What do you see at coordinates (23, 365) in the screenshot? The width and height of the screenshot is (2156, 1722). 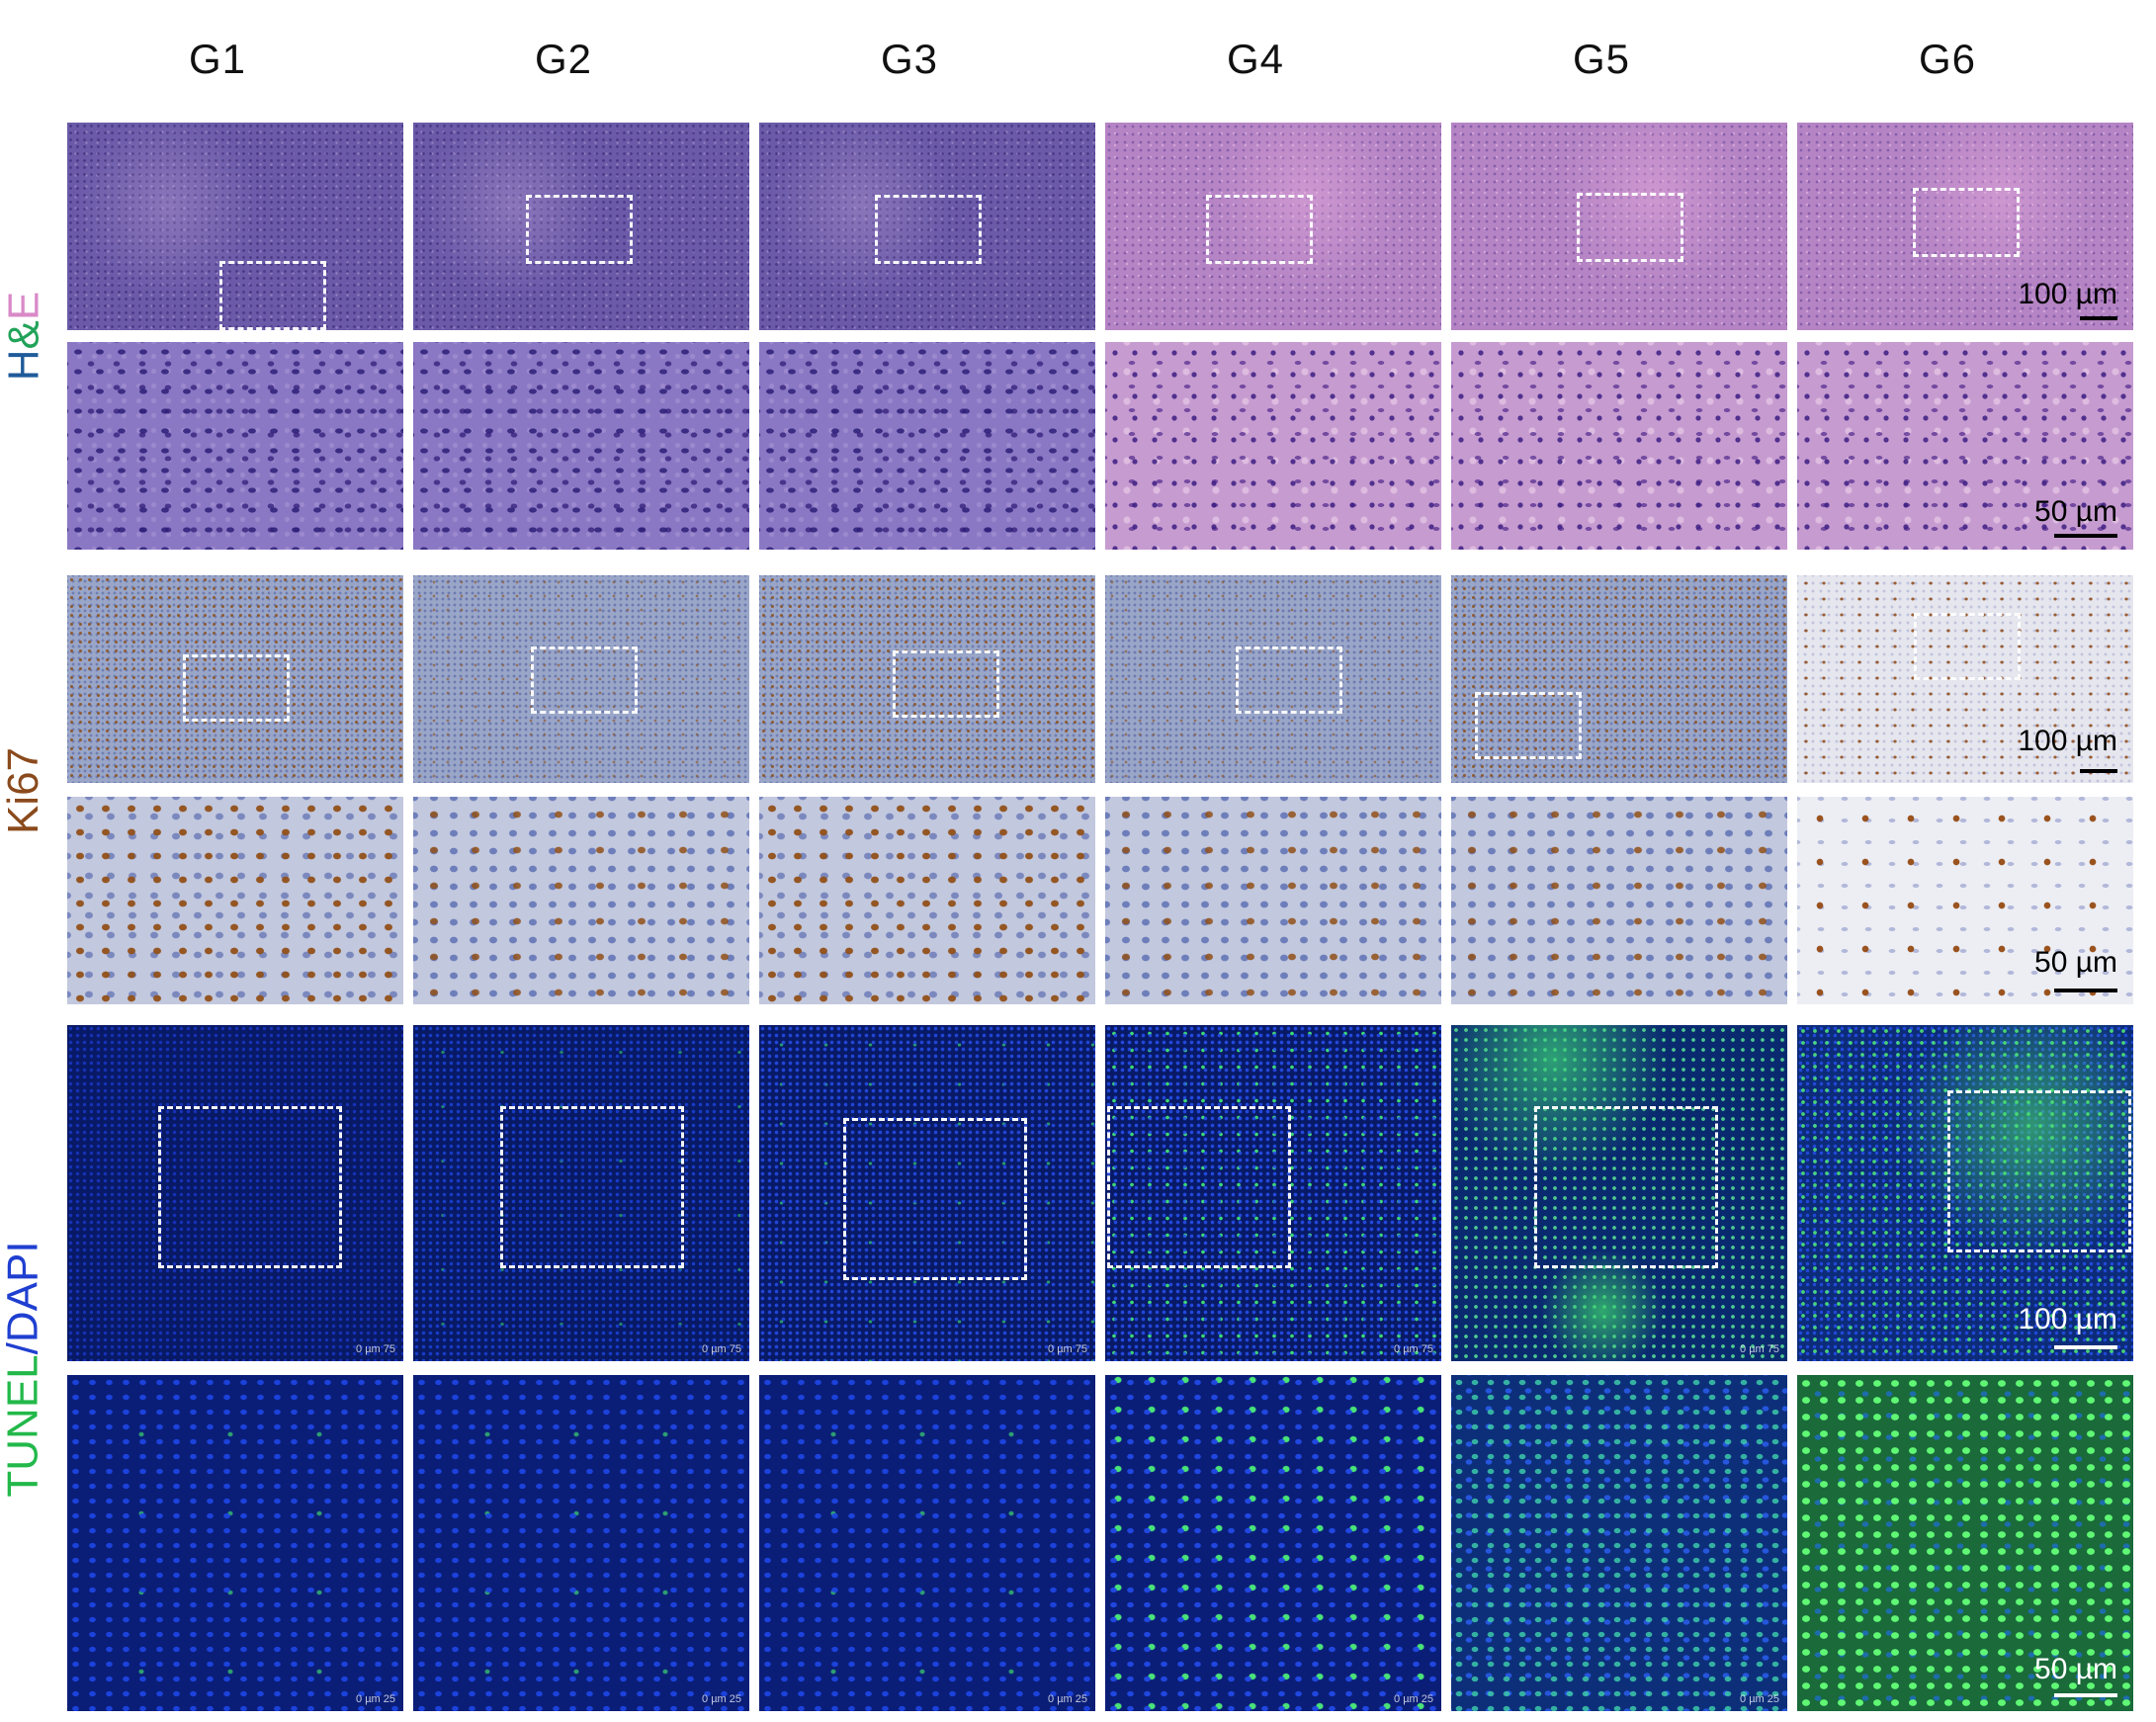 I see `he-label-h: H` at bounding box center [23, 365].